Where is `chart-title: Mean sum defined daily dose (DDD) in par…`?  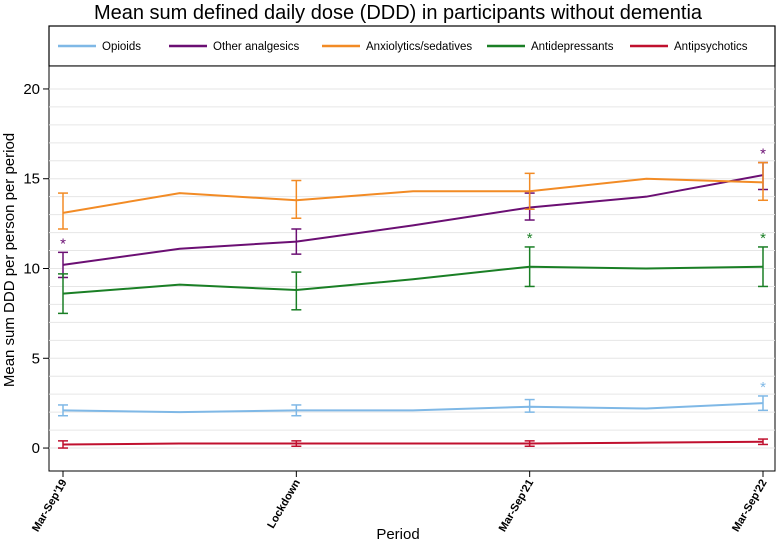 chart-title: Mean sum defined daily dose (DDD) in par… is located at coordinates (398, 13).